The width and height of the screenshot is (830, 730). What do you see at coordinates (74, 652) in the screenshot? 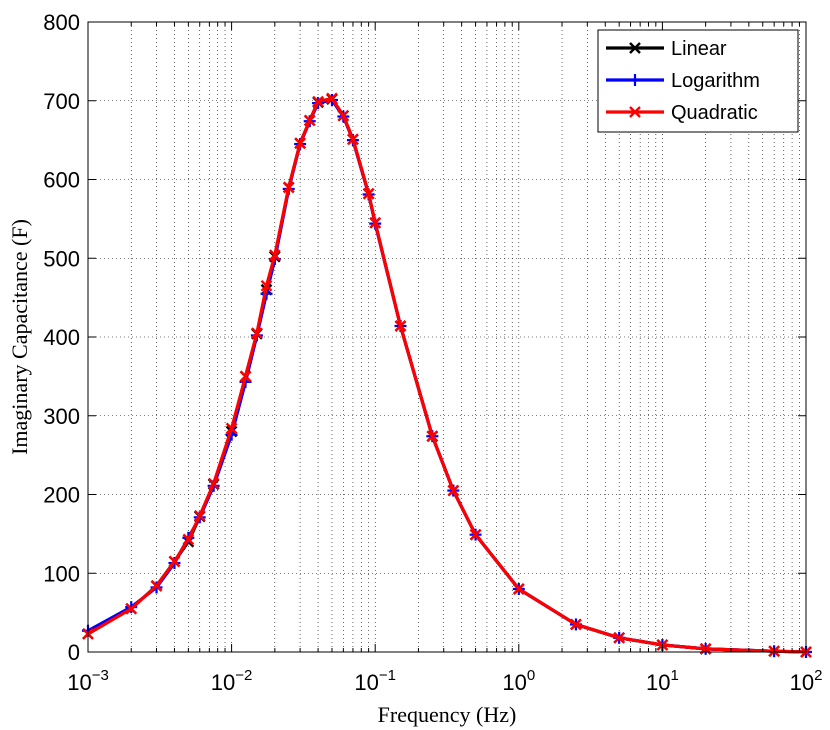
I see `y-tick-label: 0` at bounding box center [74, 652].